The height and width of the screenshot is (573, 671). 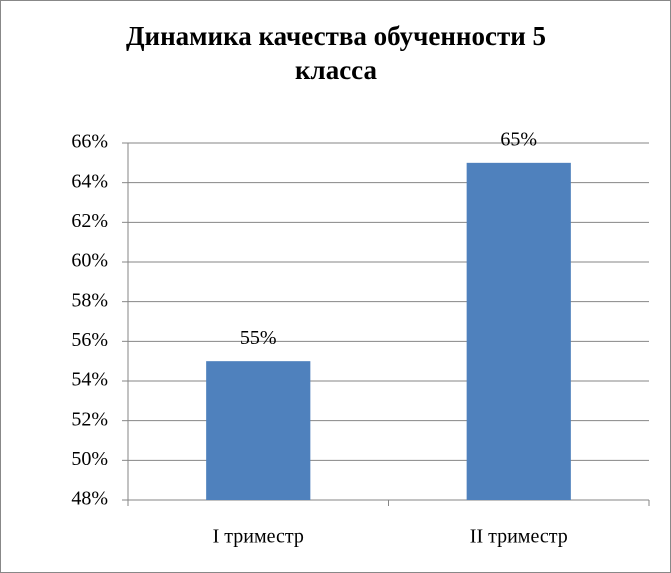 What do you see at coordinates (89, 340) in the screenshot?
I see `y-tick-label: 56%` at bounding box center [89, 340].